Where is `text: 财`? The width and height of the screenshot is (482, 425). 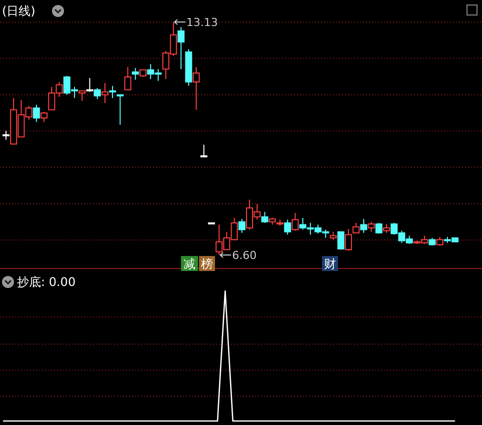 text: 财 is located at coordinates (330, 264).